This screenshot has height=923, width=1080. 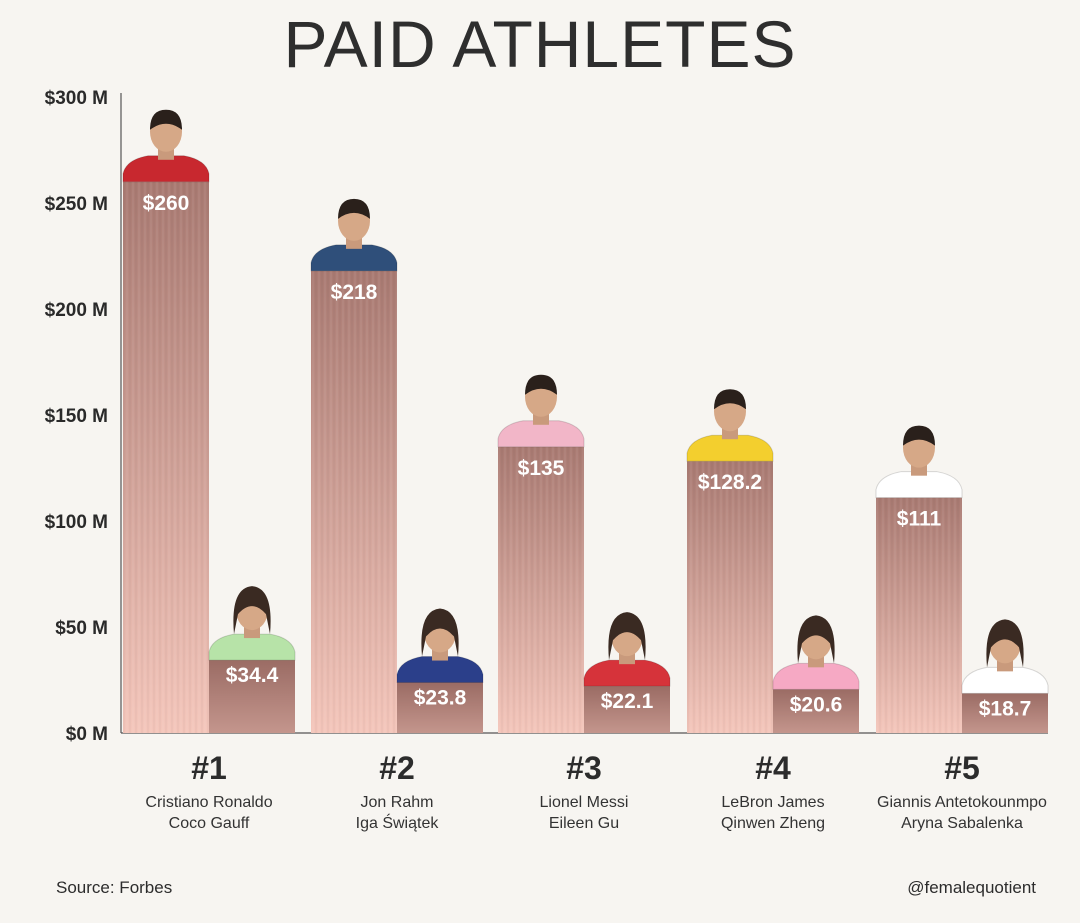 What do you see at coordinates (81, 628) in the screenshot?
I see `y-tick-label: $50 M` at bounding box center [81, 628].